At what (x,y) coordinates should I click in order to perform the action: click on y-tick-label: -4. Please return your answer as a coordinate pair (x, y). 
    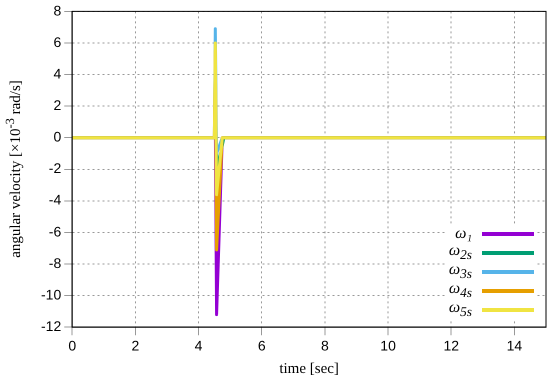
    Looking at the image, I should click on (55, 200).